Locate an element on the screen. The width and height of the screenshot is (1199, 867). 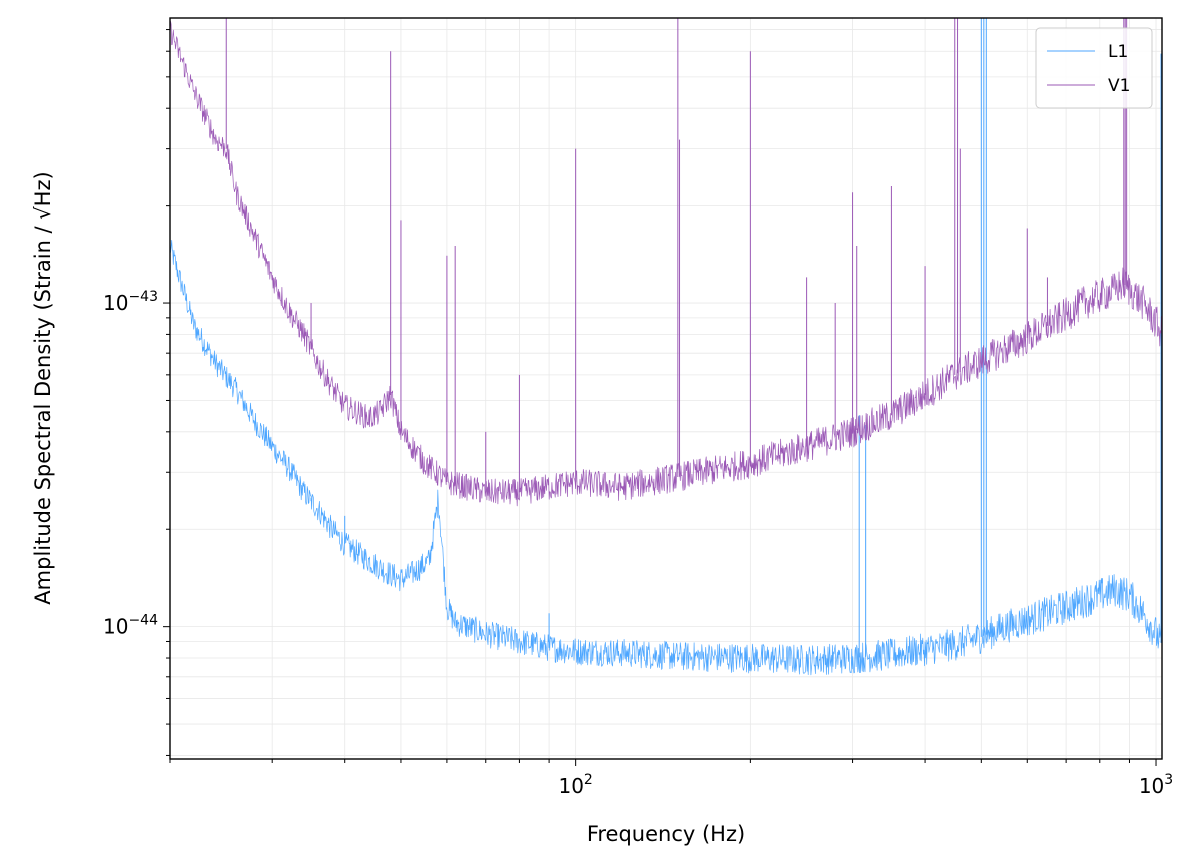
x-axis-label: Frequency (Hz) is located at coordinates (666, 834).